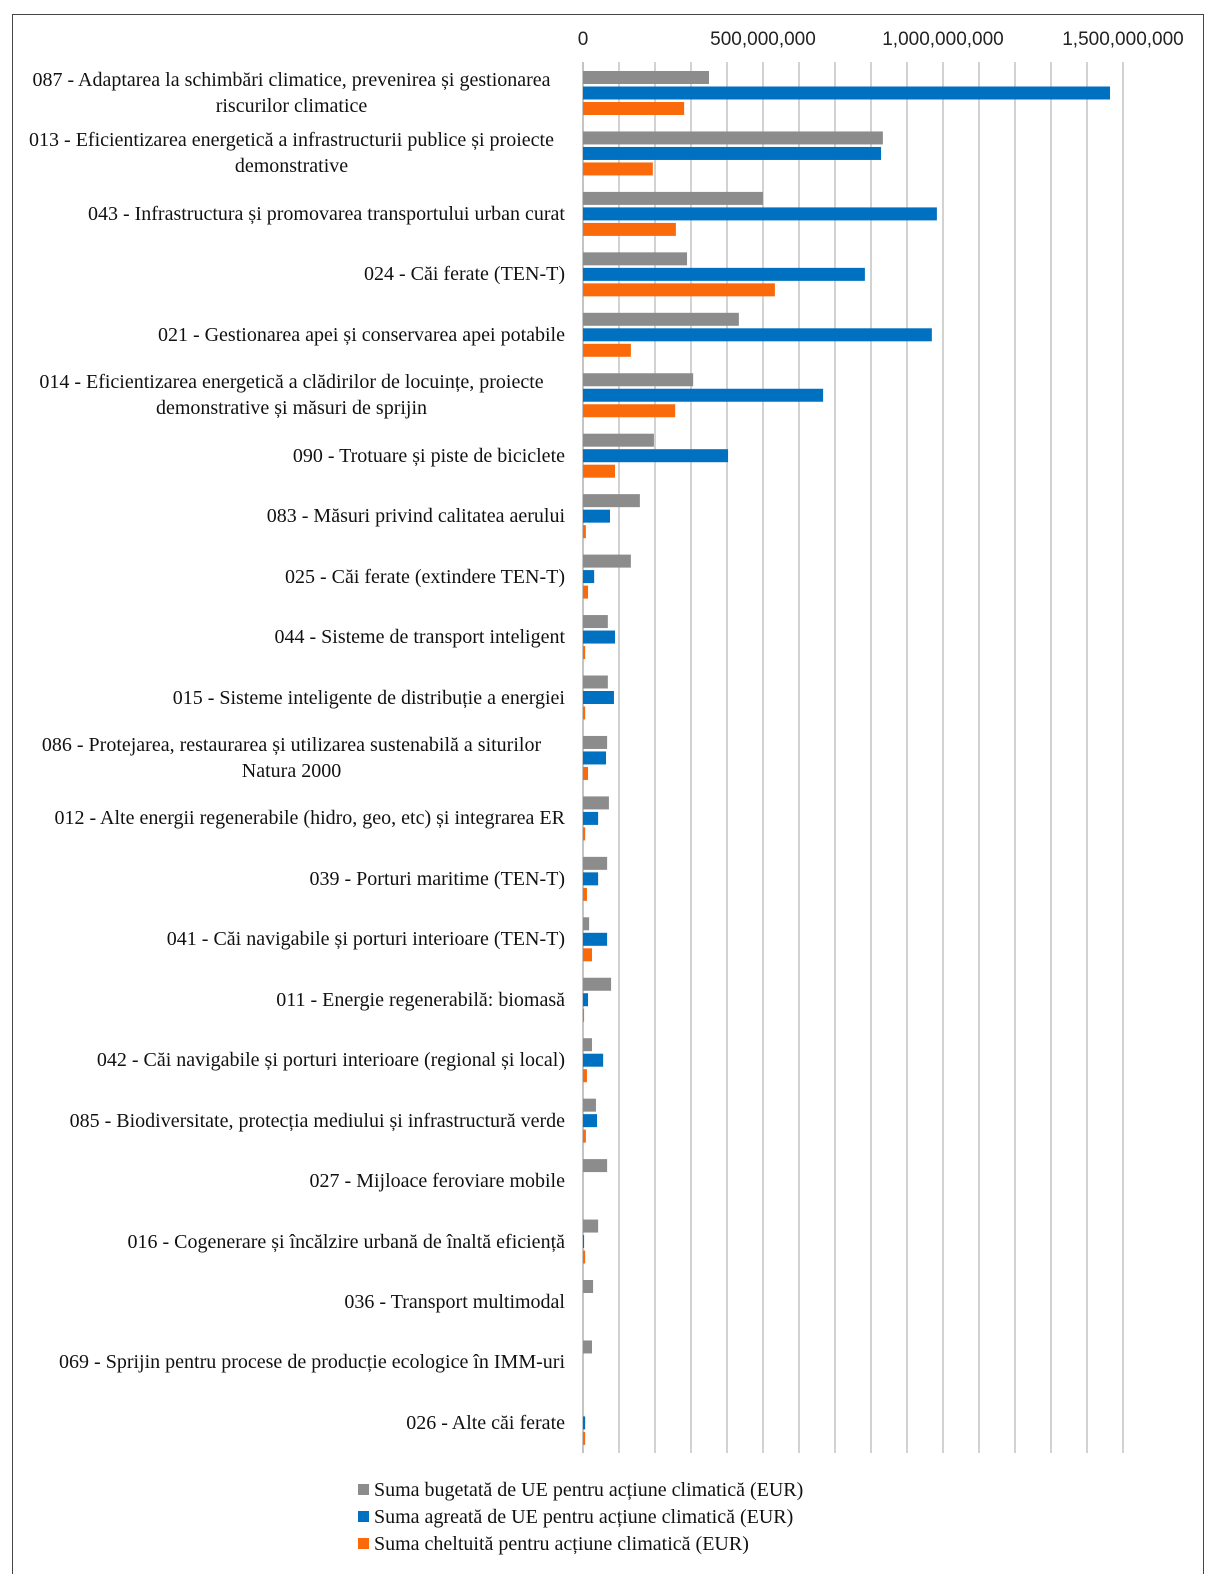  I want to click on x-tick-label: 1,000,000,000, so click(943, 39).